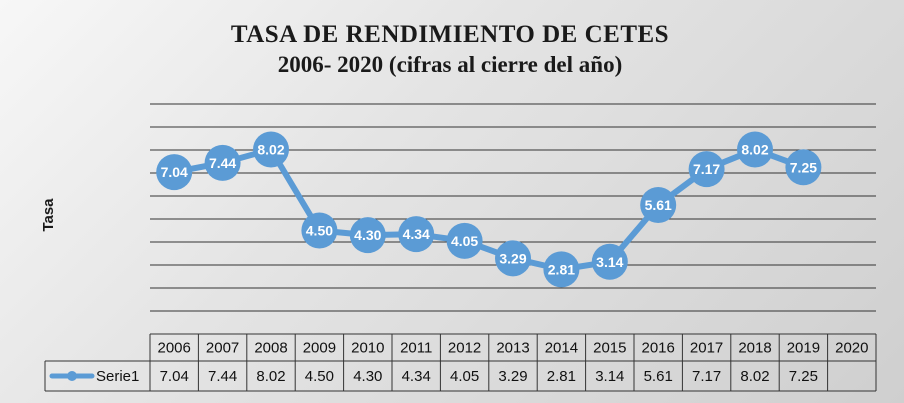 The image size is (904, 403). What do you see at coordinates (222, 376) in the screenshot?
I see `table-value: 7.44` at bounding box center [222, 376].